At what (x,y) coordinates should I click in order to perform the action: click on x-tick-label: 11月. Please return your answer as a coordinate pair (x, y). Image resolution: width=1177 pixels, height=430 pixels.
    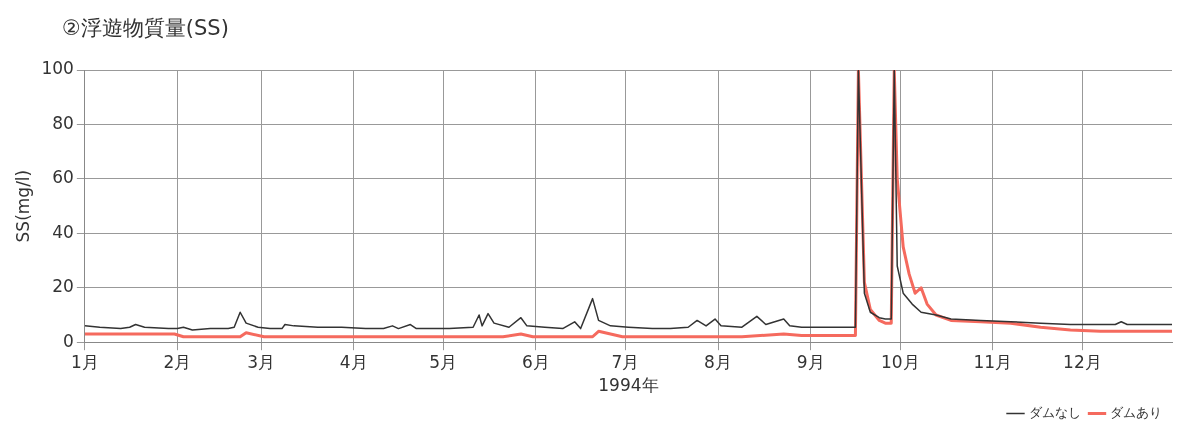
    Looking at the image, I should click on (993, 361).